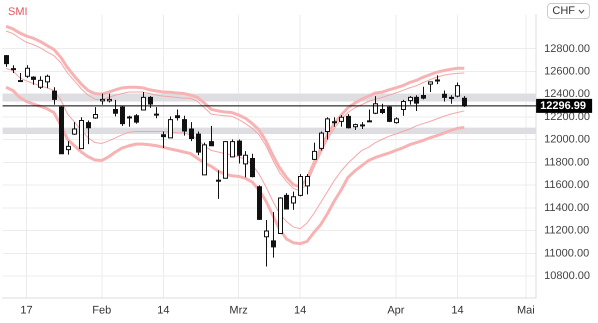 This screenshot has height=323, width=598. What do you see at coordinates (18, 12) in the screenshot?
I see `chart-title: SMI` at bounding box center [18, 12].